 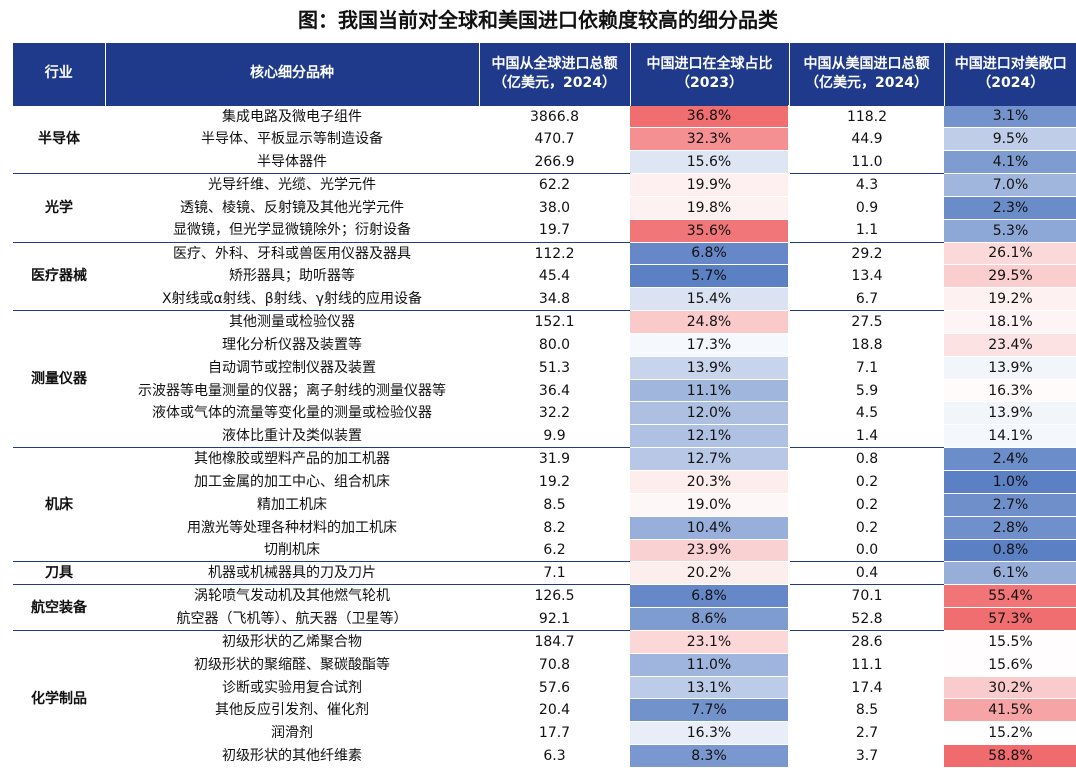 I want to click on us-dependency-cell: 2.4%, so click(x=1010, y=459).